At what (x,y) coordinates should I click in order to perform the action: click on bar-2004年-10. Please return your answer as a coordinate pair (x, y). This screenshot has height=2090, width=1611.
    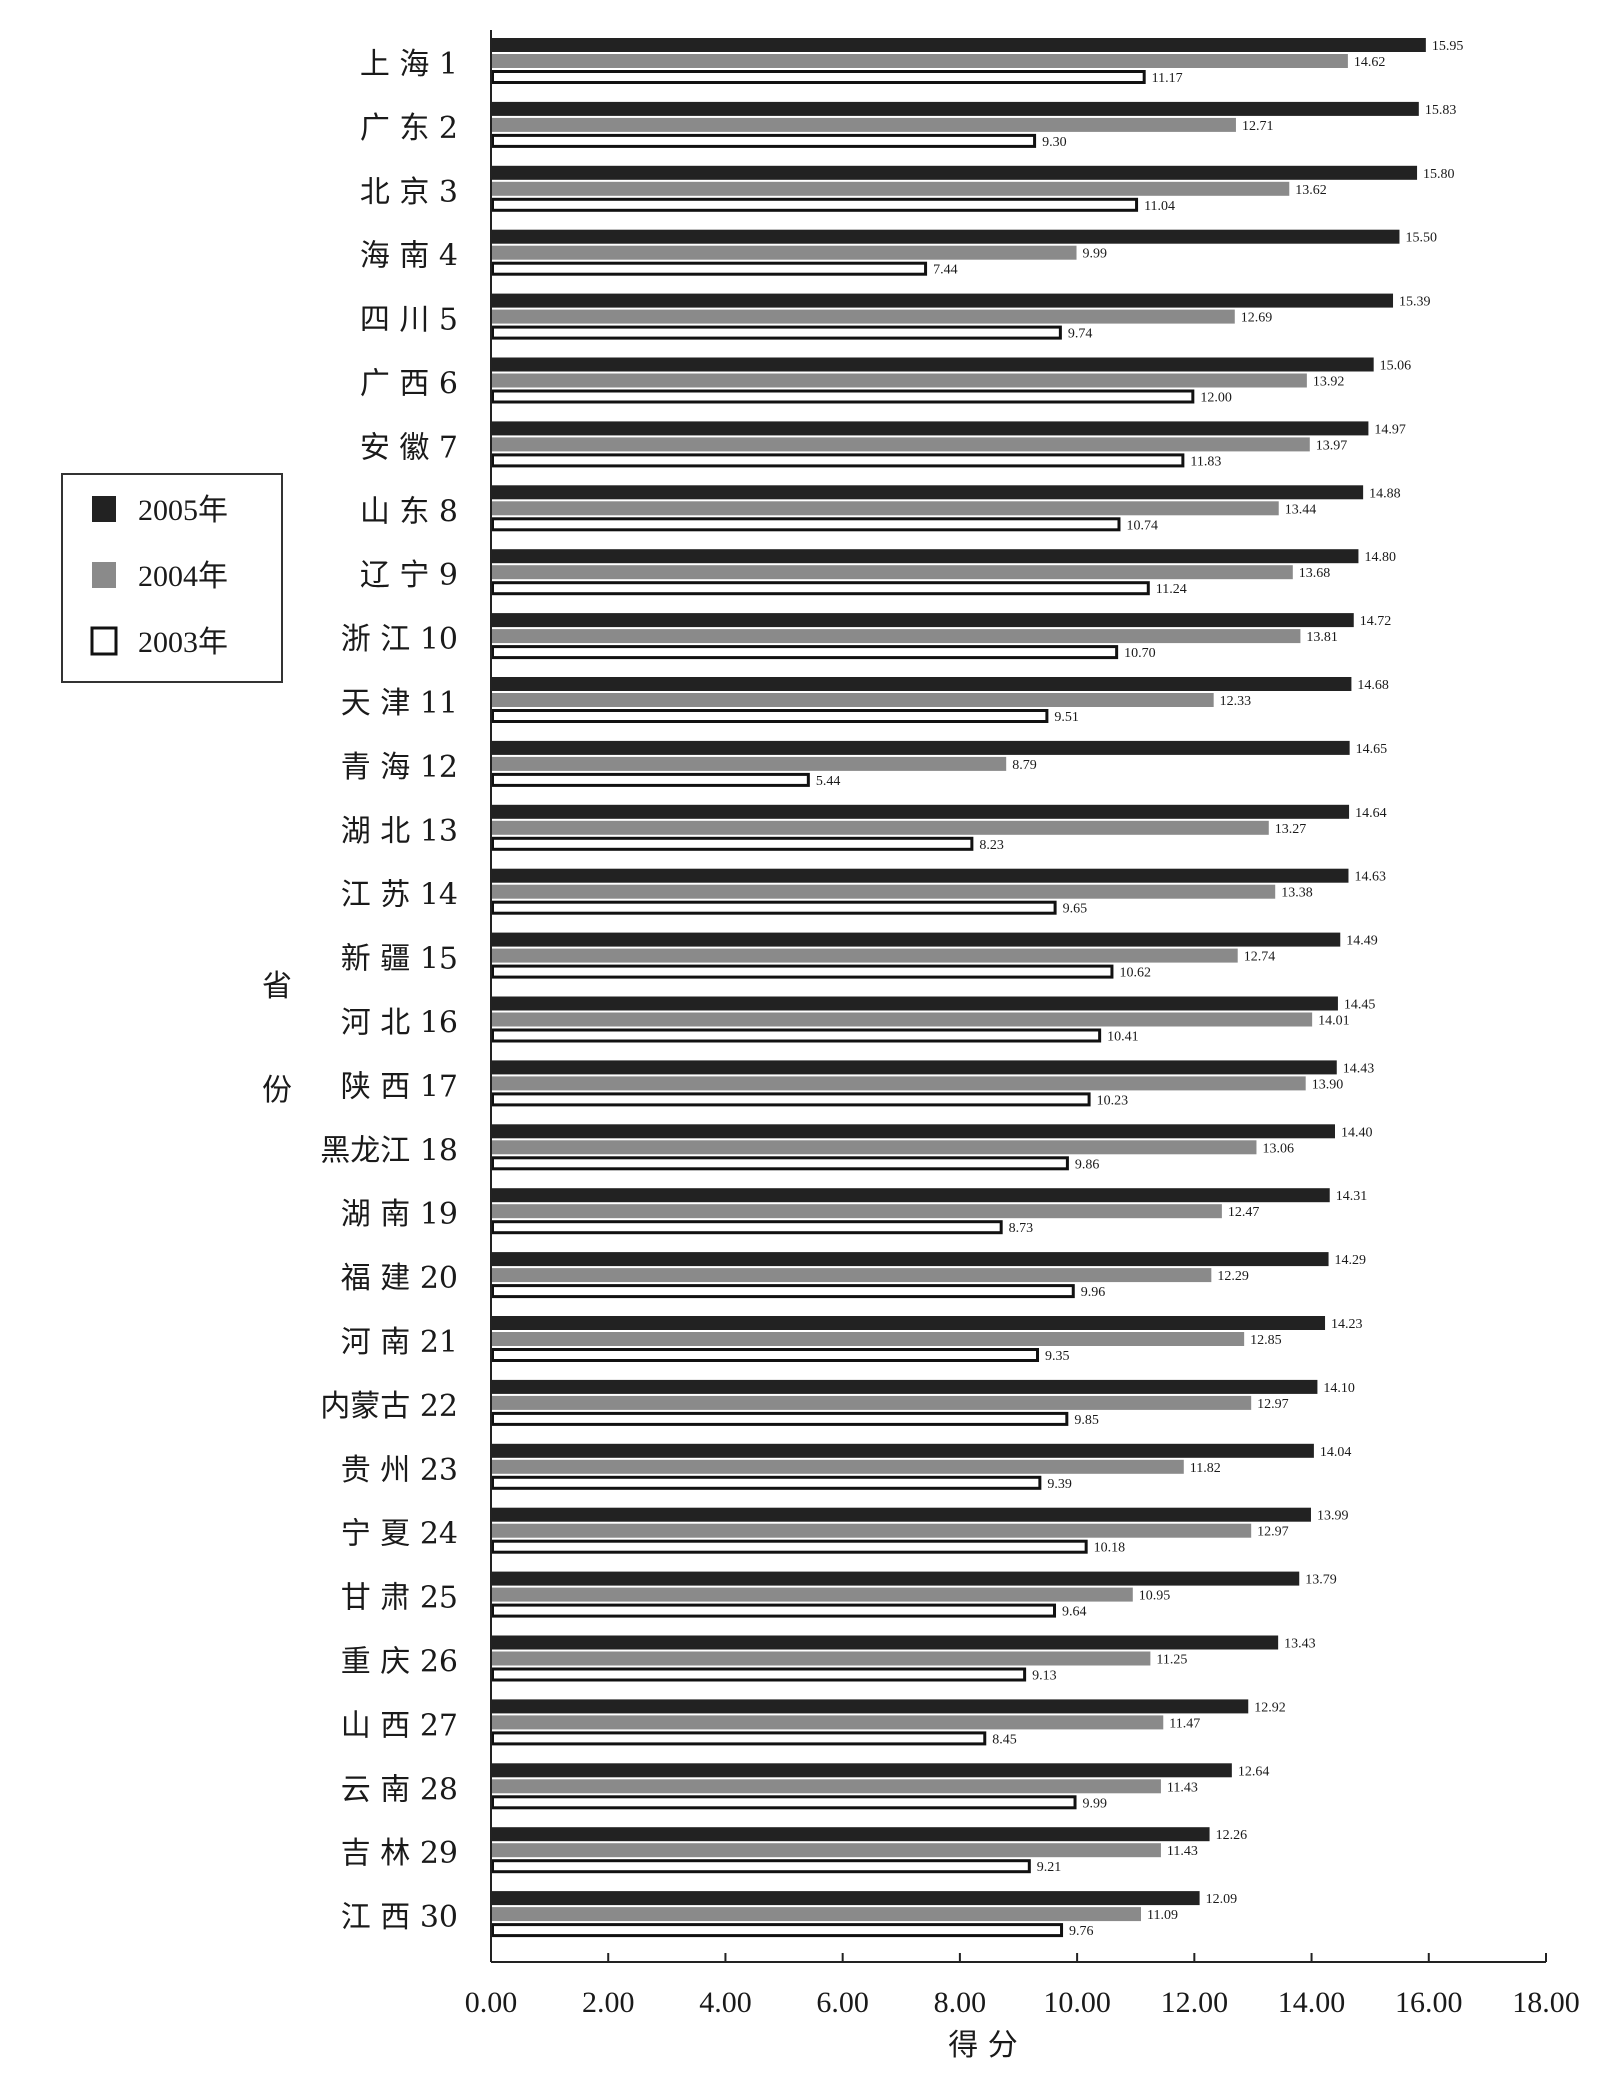
    Looking at the image, I should click on (896, 636).